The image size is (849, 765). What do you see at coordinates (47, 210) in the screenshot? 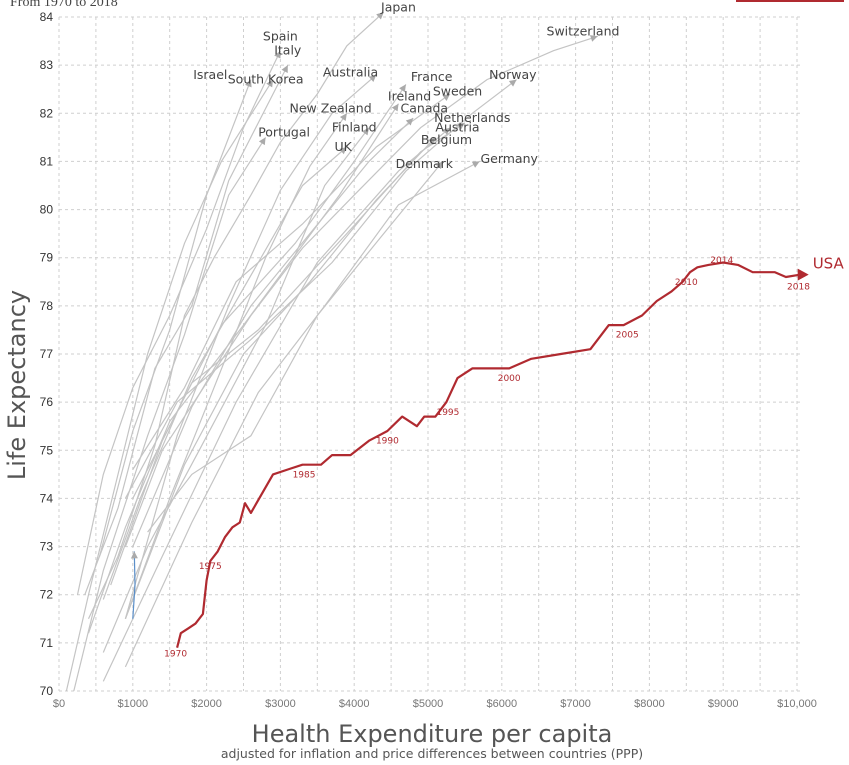
I see `y-tick-label: 80` at bounding box center [47, 210].